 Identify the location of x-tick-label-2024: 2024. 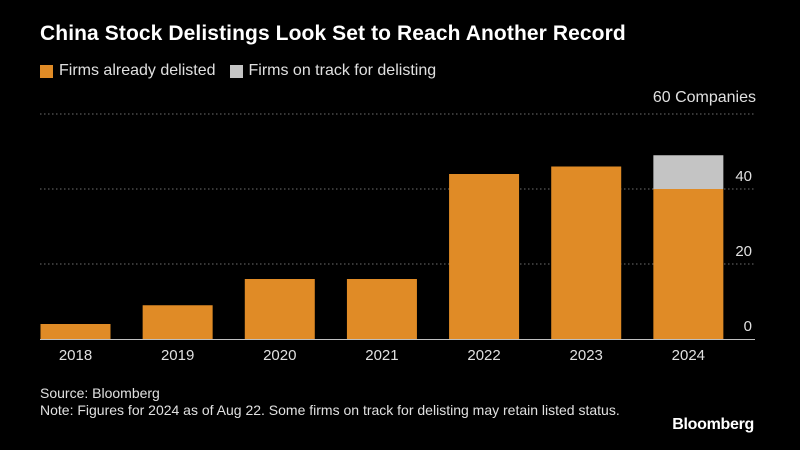
(688, 355).